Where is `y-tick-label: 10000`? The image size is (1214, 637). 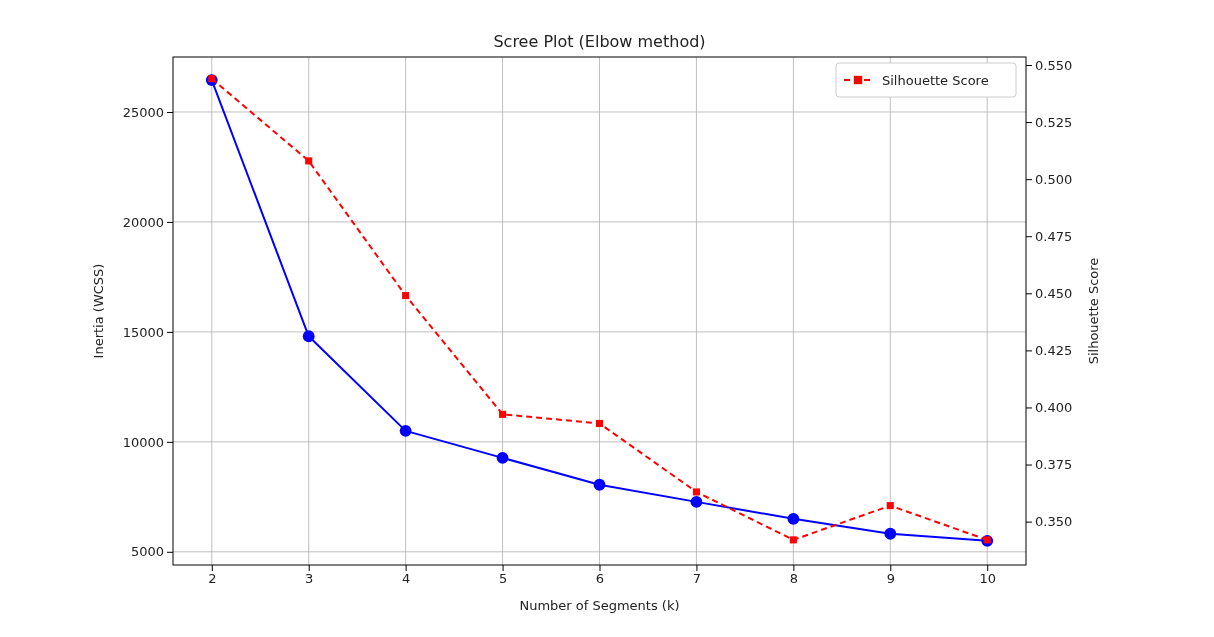
y-tick-label: 10000 is located at coordinates (143, 442).